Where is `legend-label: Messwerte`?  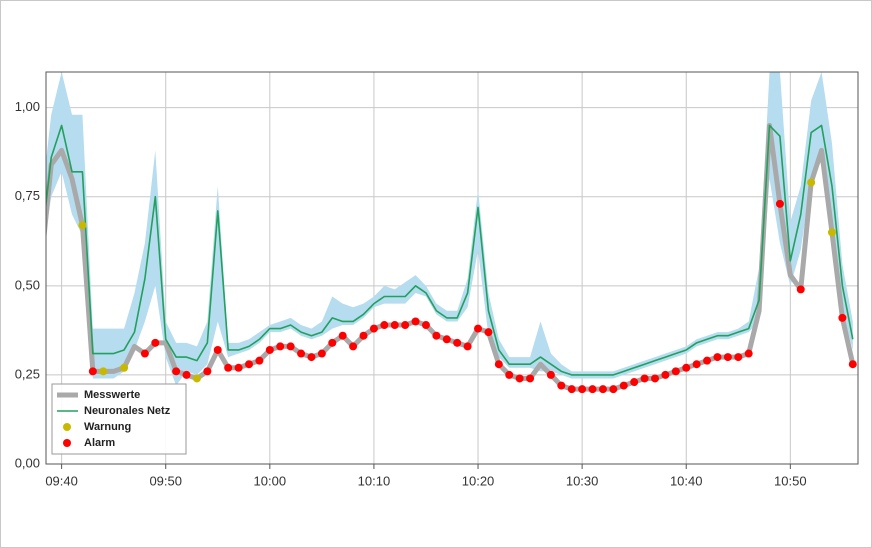
legend-label: Messwerte is located at coordinates (112, 395).